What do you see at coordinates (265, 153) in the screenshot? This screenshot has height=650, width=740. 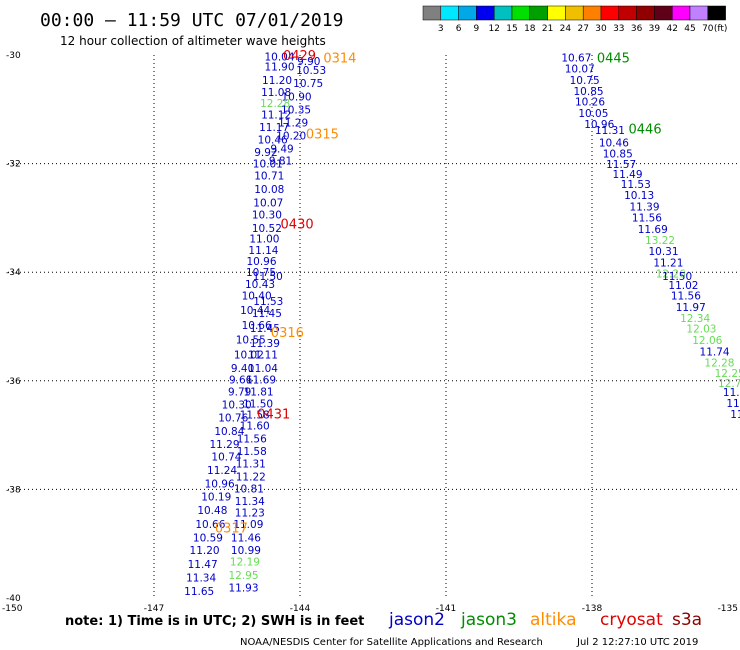 I see `wave-height-reading: 9.92` at bounding box center [265, 153].